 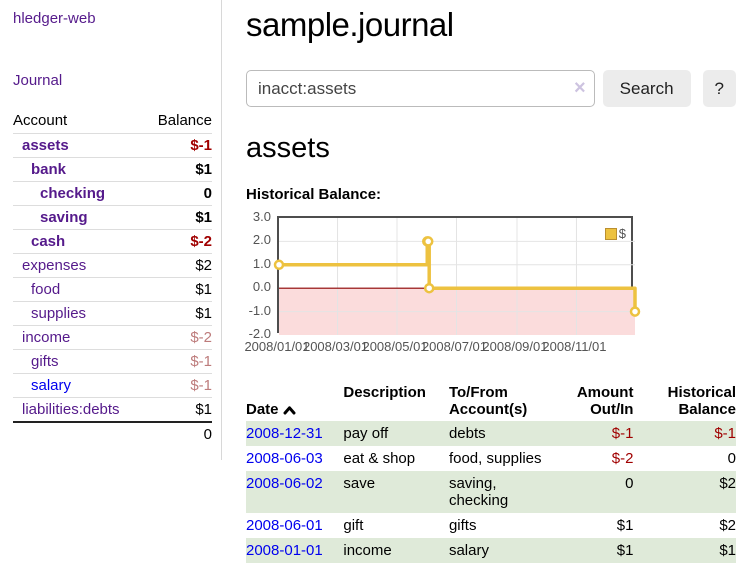 What do you see at coordinates (478, 492) in the screenshot?
I see `transaction-accounts: saving, checking` at bounding box center [478, 492].